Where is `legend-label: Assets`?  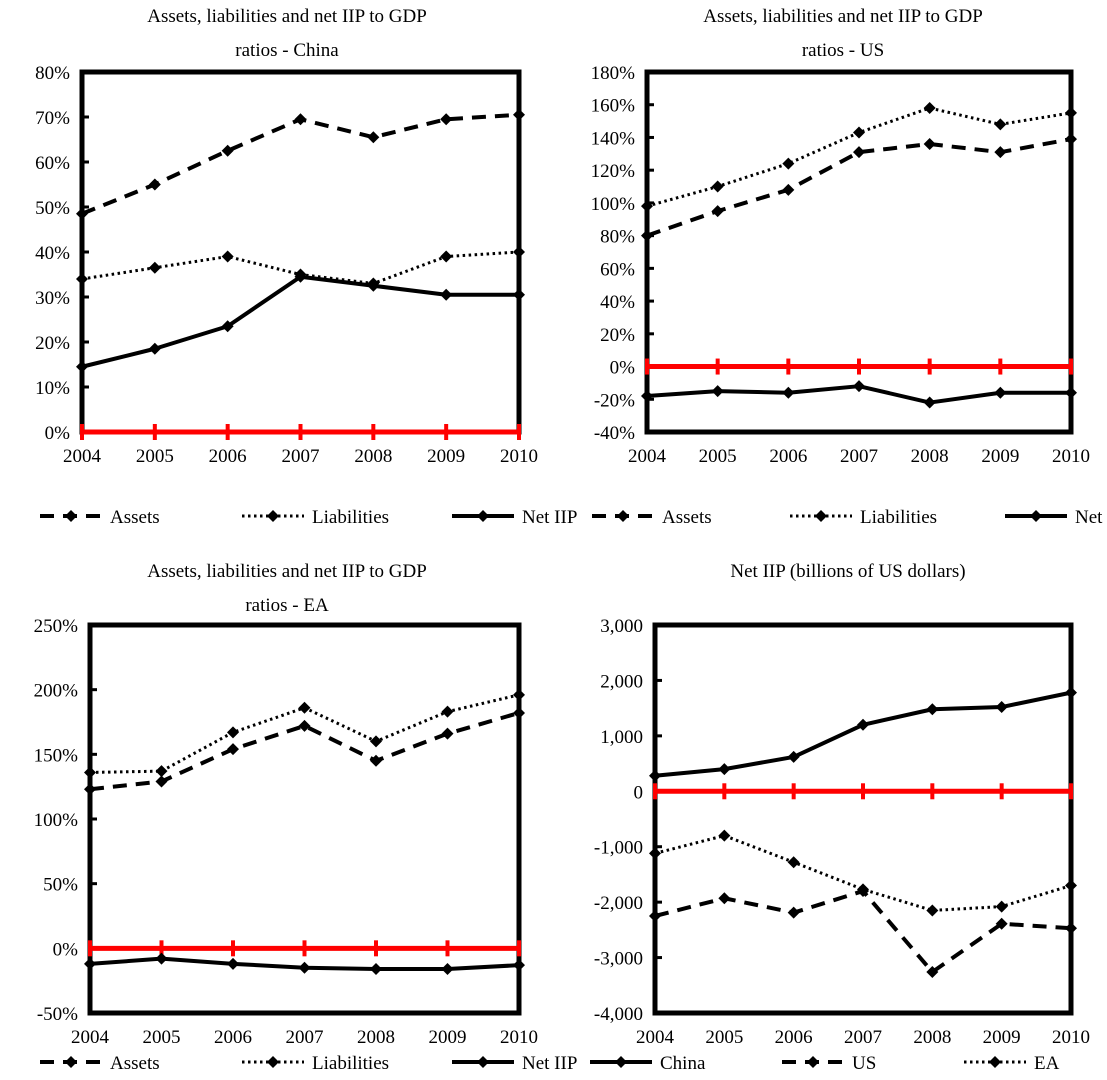
legend-label: Assets is located at coordinates (687, 517).